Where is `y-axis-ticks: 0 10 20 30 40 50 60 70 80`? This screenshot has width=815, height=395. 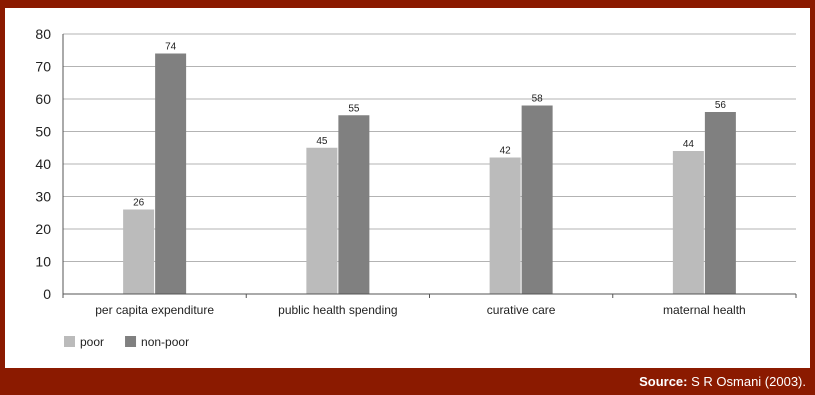
y-axis-ticks: 0 10 20 30 40 50 60 70 80 is located at coordinates (43, 164).